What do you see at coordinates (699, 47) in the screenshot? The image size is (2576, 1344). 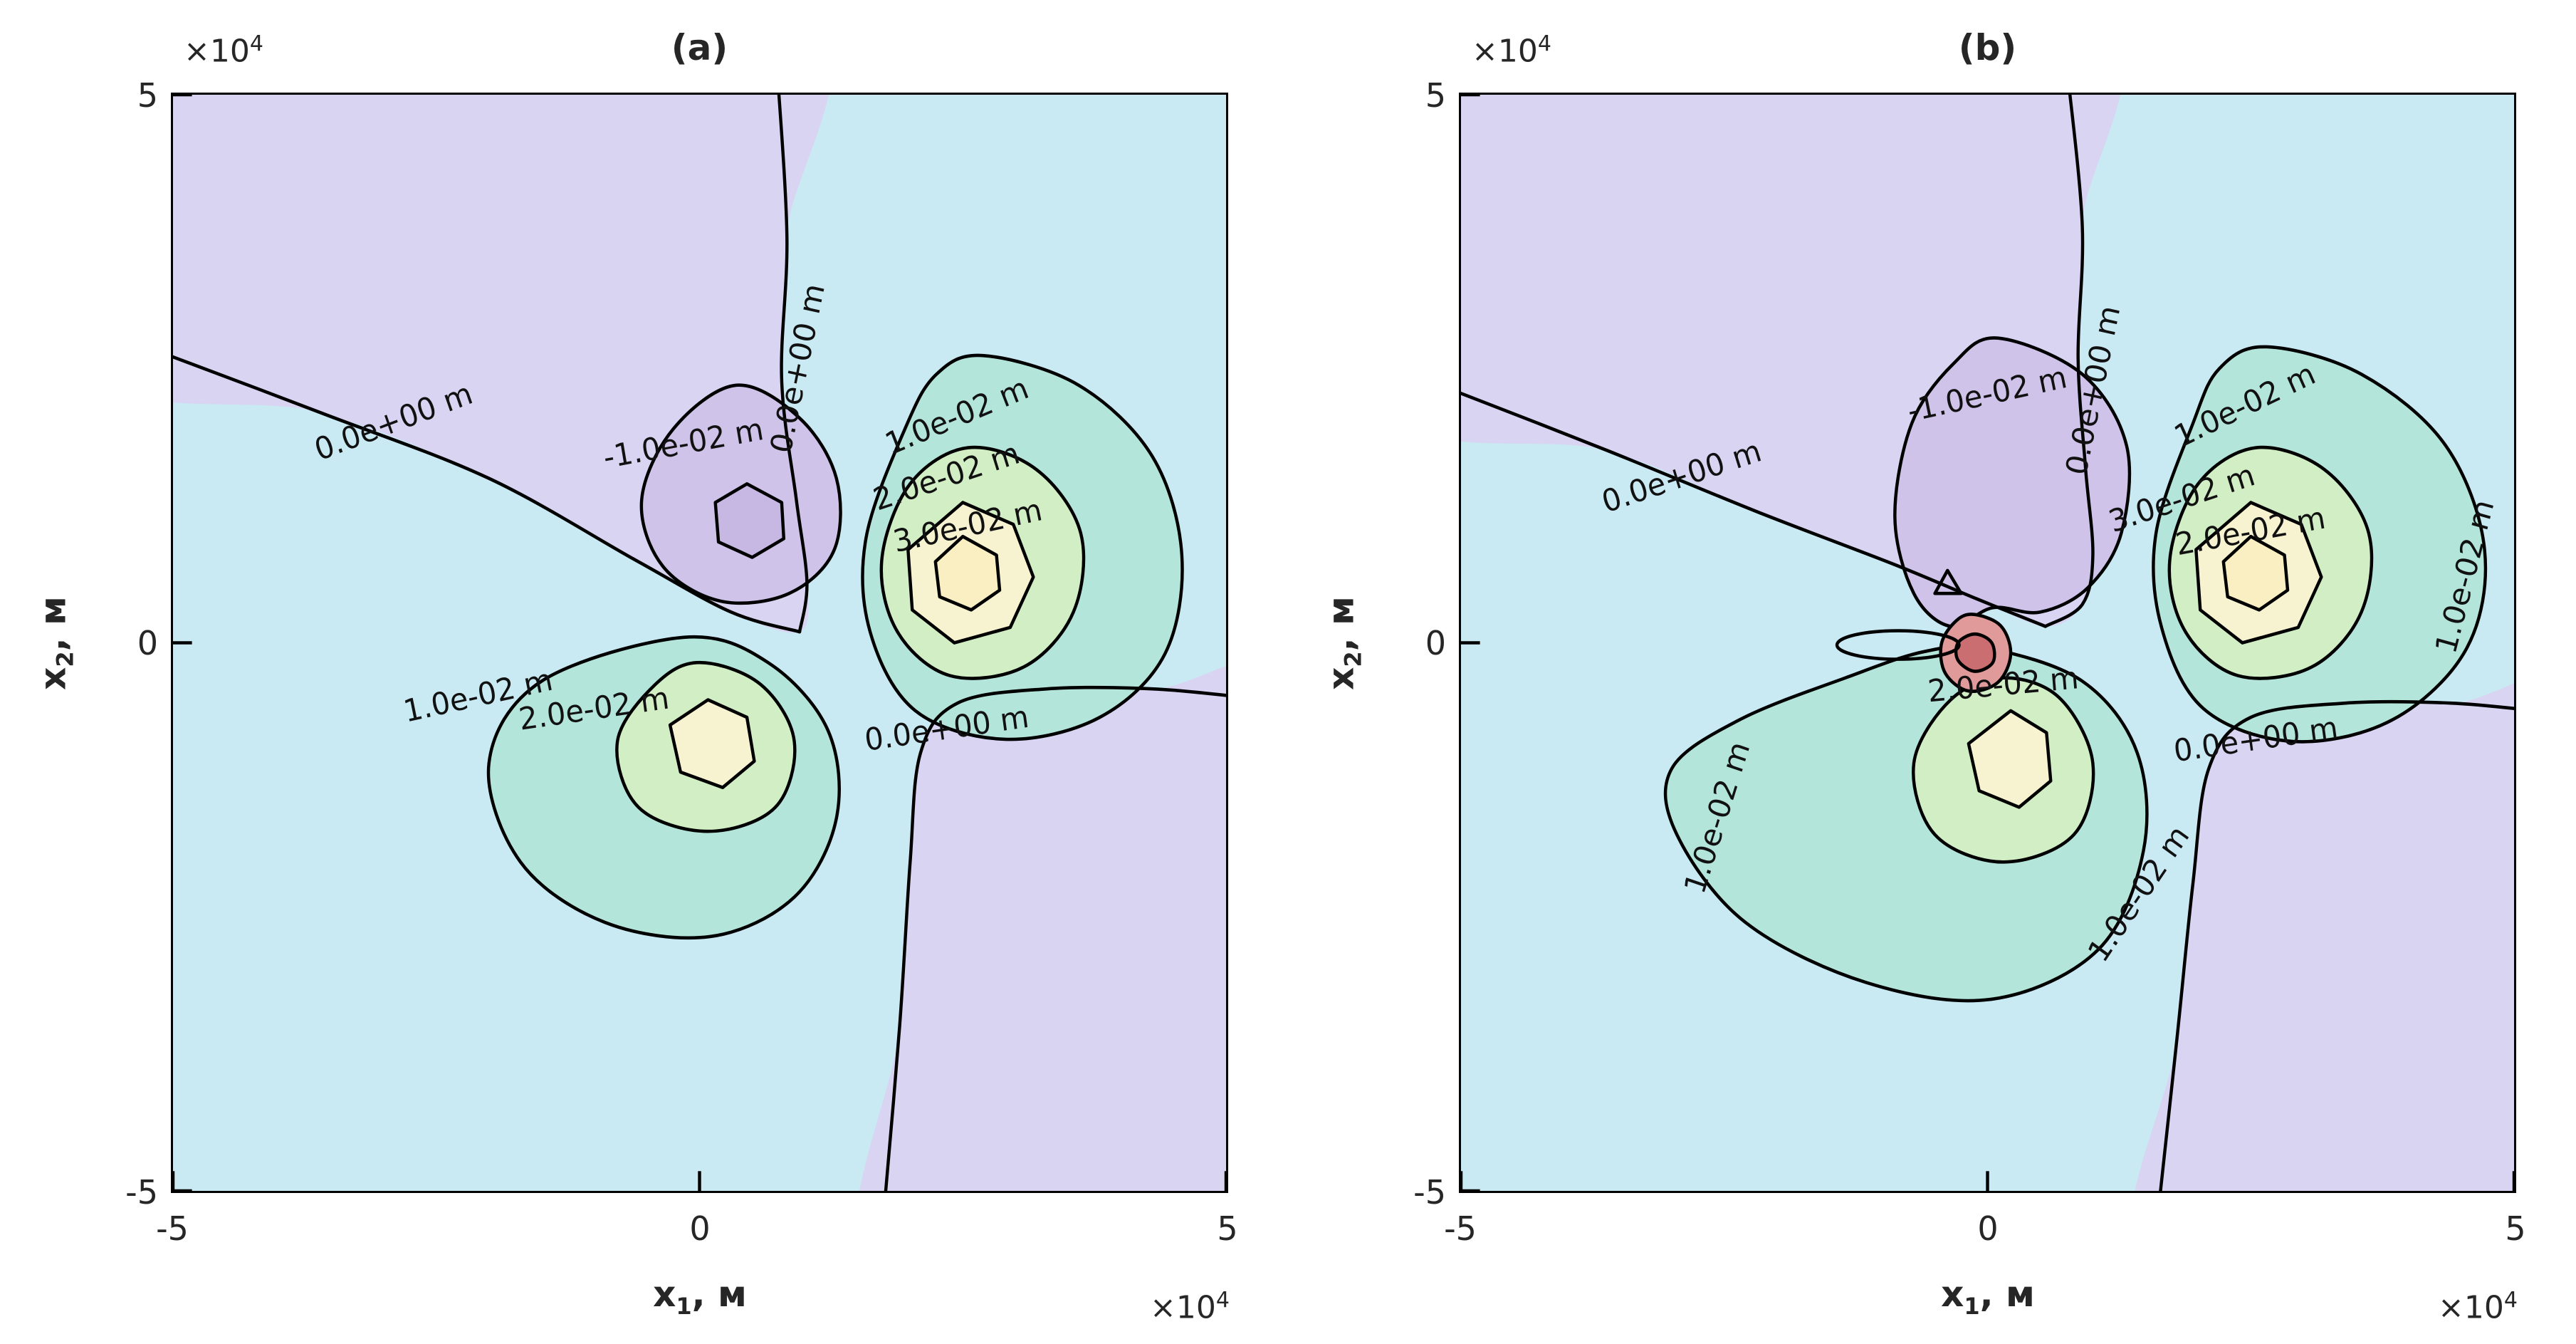 I see `panel-title: (a)` at bounding box center [699, 47].